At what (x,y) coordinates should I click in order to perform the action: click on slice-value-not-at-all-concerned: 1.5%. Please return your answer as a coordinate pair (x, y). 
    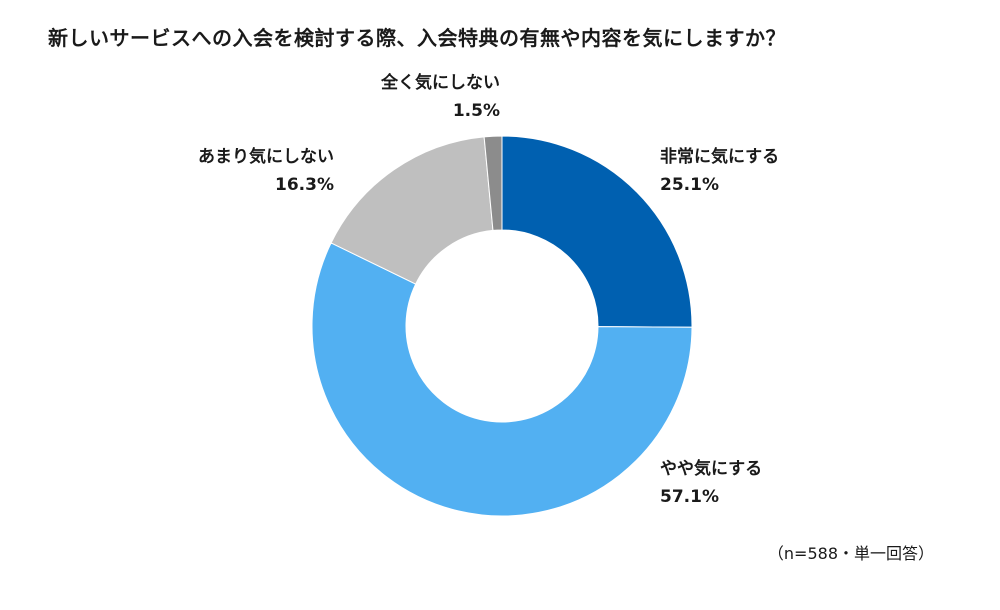
    Looking at the image, I should click on (476, 111).